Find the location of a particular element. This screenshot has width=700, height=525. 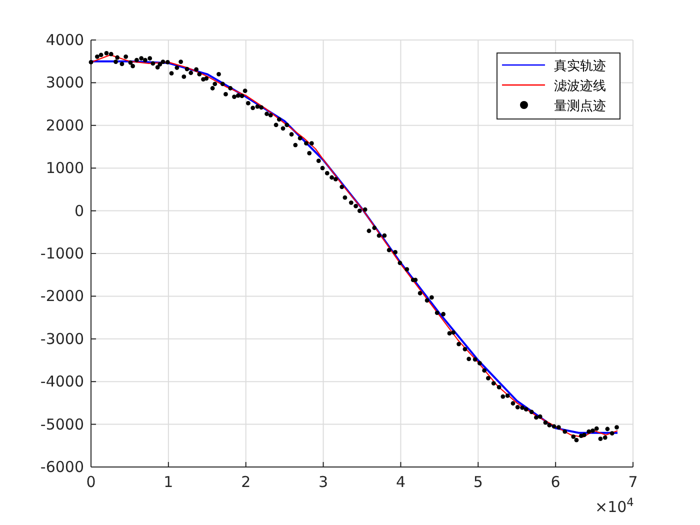

y-tick-label: 3000 is located at coordinates (65, 83).